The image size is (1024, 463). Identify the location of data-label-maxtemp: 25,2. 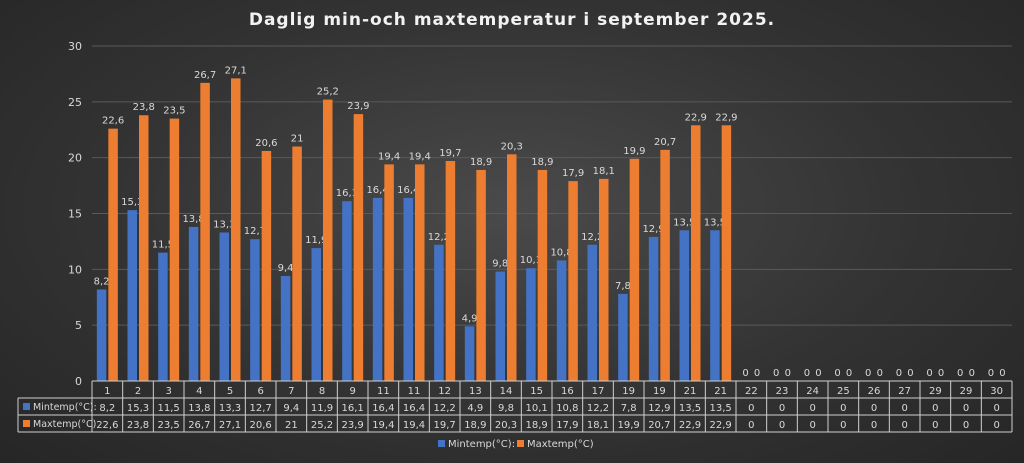
(328, 92).